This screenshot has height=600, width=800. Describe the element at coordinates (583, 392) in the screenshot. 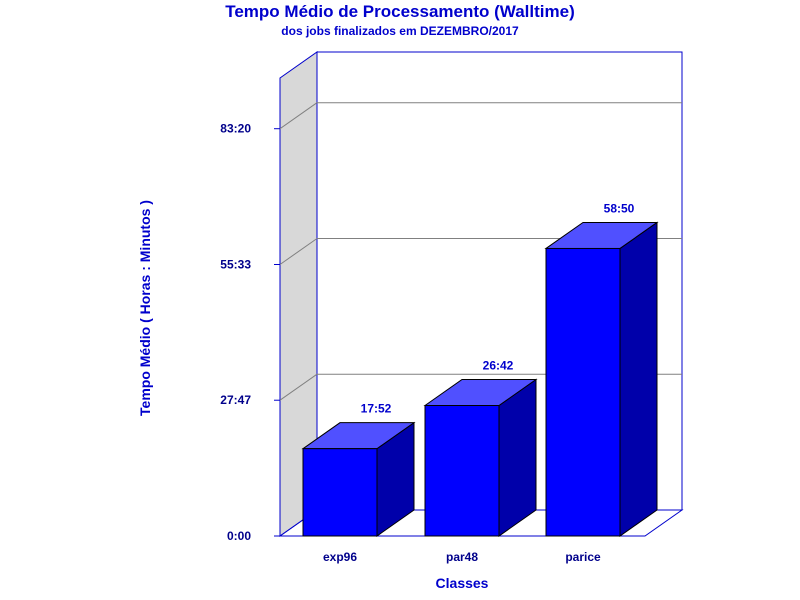

I see `bar-parice` at that location.